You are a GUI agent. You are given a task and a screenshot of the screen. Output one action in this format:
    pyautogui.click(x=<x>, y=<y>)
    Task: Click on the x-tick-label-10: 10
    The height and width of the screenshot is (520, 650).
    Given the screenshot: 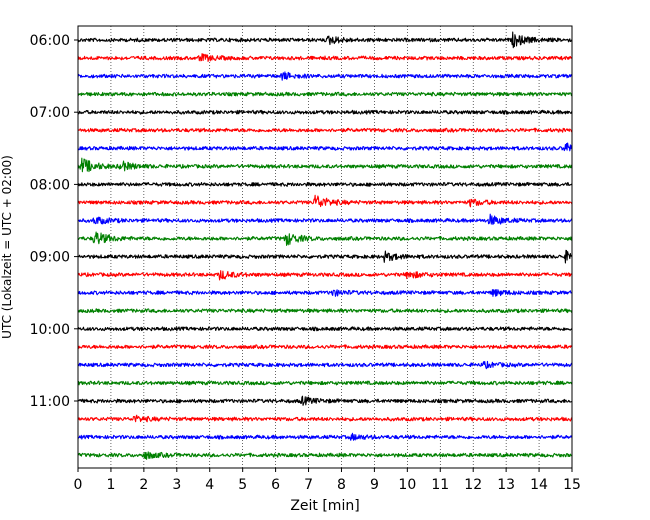 What is the action you would take?
    pyautogui.click(x=407, y=485)
    